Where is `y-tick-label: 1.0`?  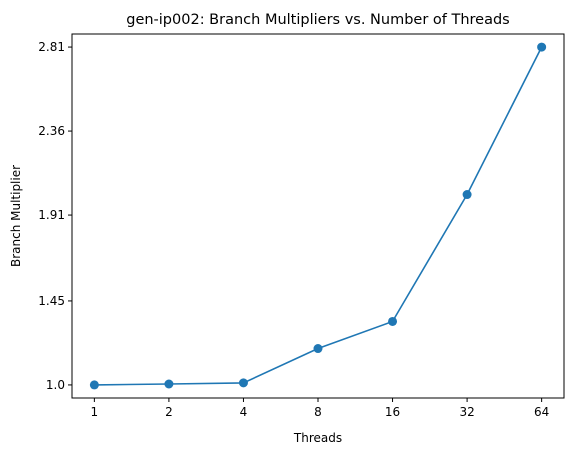
y-tick-label: 1.0 is located at coordinates (55, 385).